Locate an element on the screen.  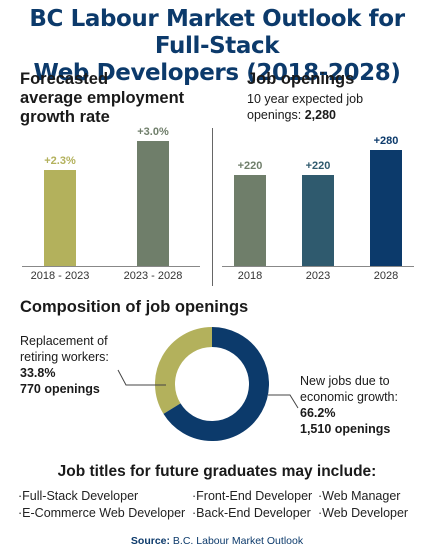
source-text: B.C. Labour Market Outlook is located at coordinates (237, 541).